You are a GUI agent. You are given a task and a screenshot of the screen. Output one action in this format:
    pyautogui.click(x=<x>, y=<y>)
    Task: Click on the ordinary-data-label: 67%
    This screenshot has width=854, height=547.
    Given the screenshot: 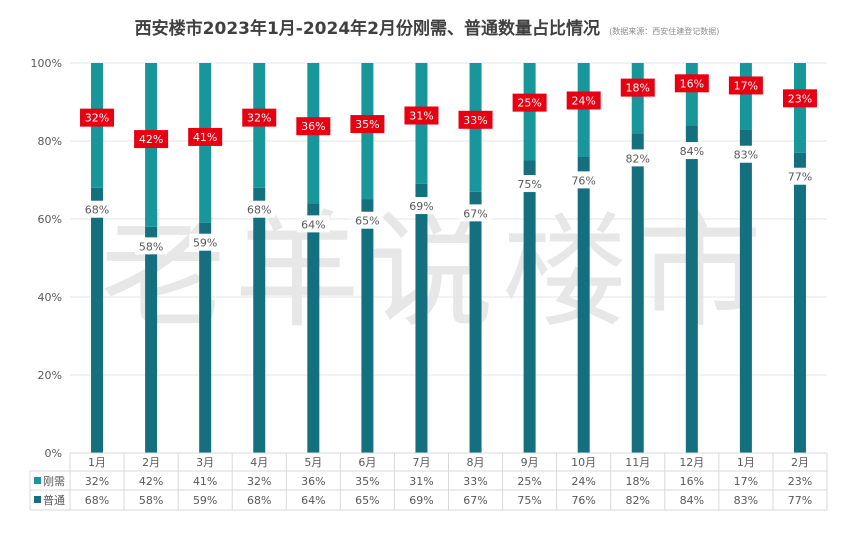 What is the action you would take?
    pyautogui.click(x=475, y=213)
    